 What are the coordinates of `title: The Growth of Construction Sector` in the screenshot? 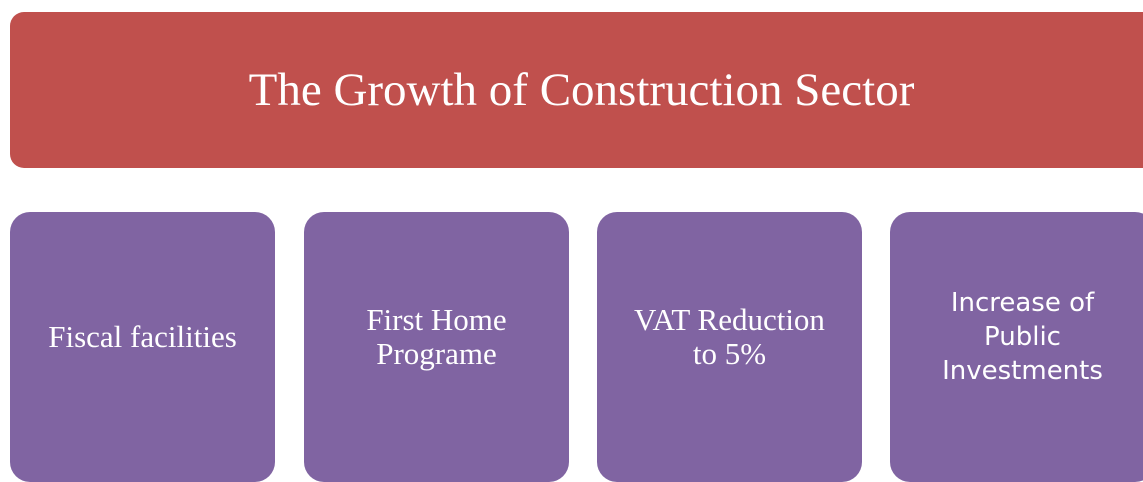 It's located at (581, 90).